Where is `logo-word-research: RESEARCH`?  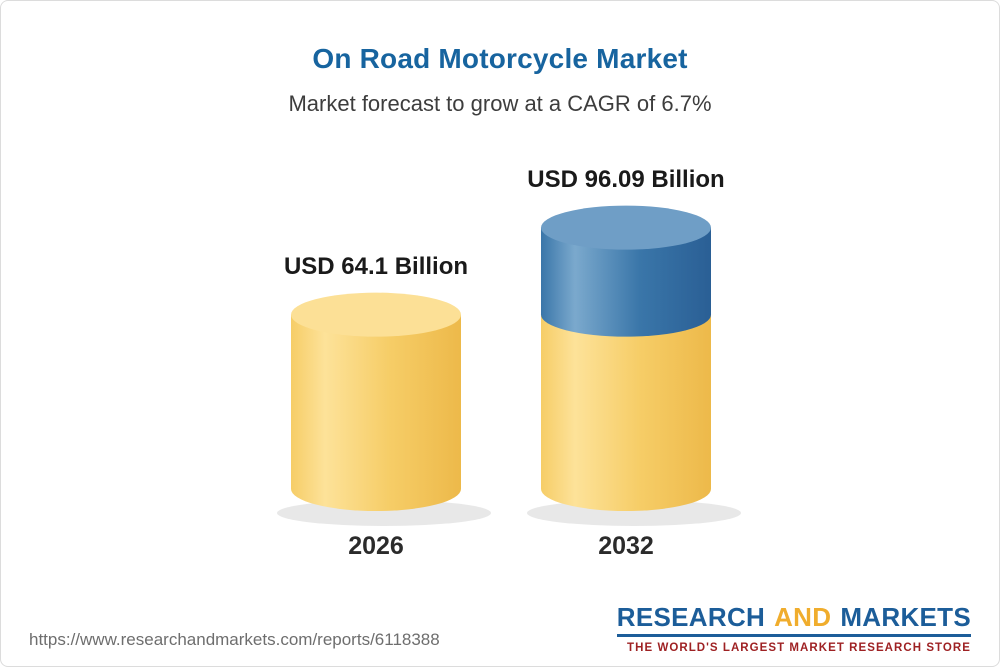
logo-word-research: RESEARCH is located at coordinates (691, 617).